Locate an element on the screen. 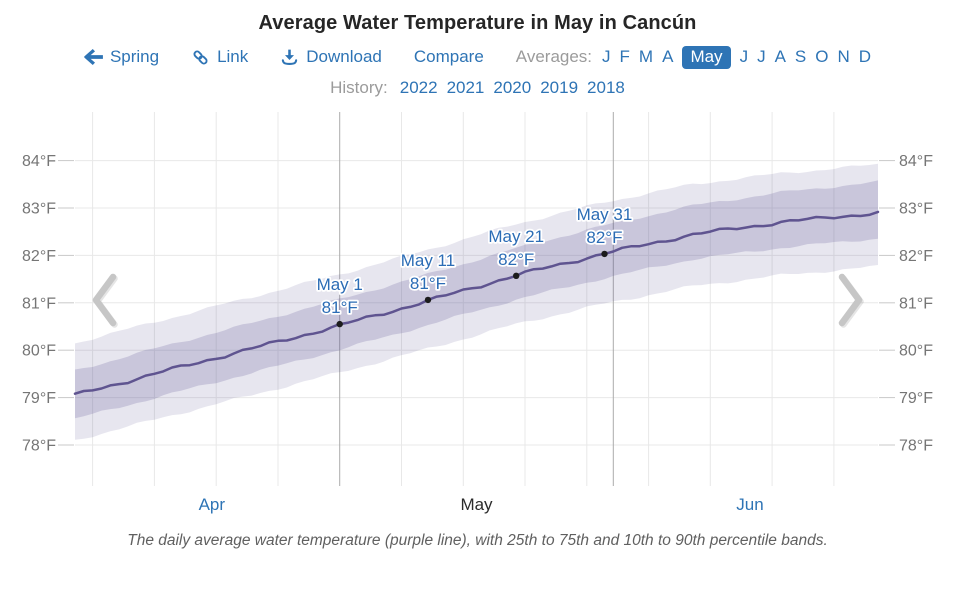  y-axis-label-right: 78°F is located at coordinates (916, 446).